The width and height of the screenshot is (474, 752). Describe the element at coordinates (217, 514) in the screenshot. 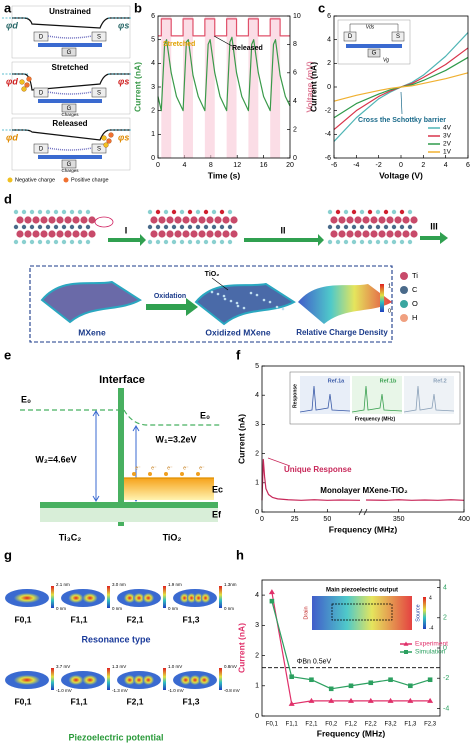

I see `label: Ef` at that location.